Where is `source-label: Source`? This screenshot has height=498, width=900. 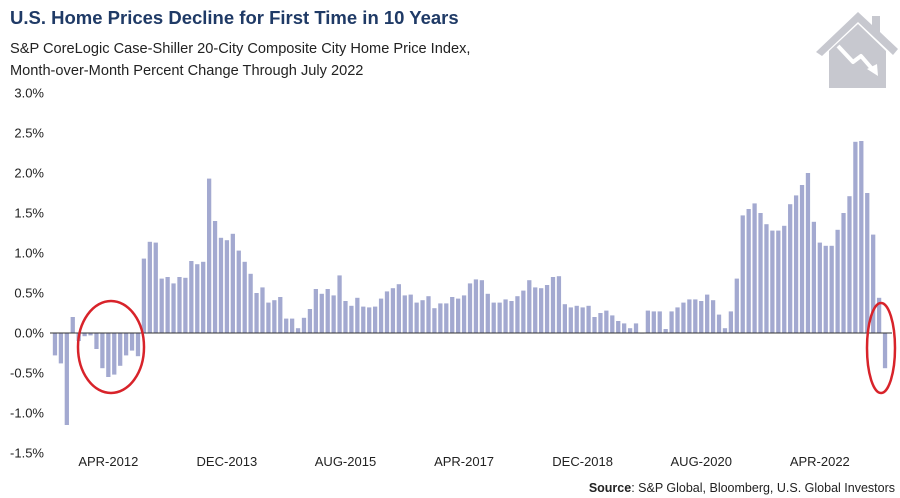 source-label: Source is located at coordinates (610, 488).